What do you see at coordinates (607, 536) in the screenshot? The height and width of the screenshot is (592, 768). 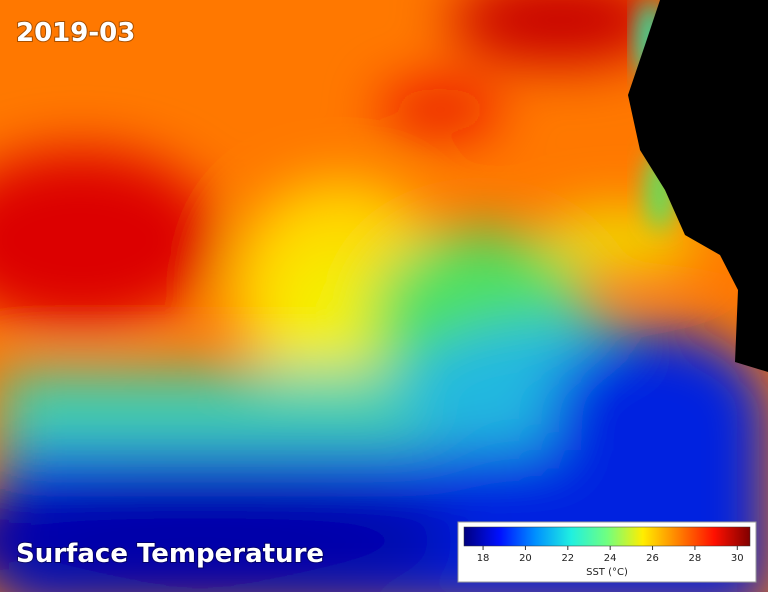 I see `colorbar-scale` at bounding box center [607, 536].